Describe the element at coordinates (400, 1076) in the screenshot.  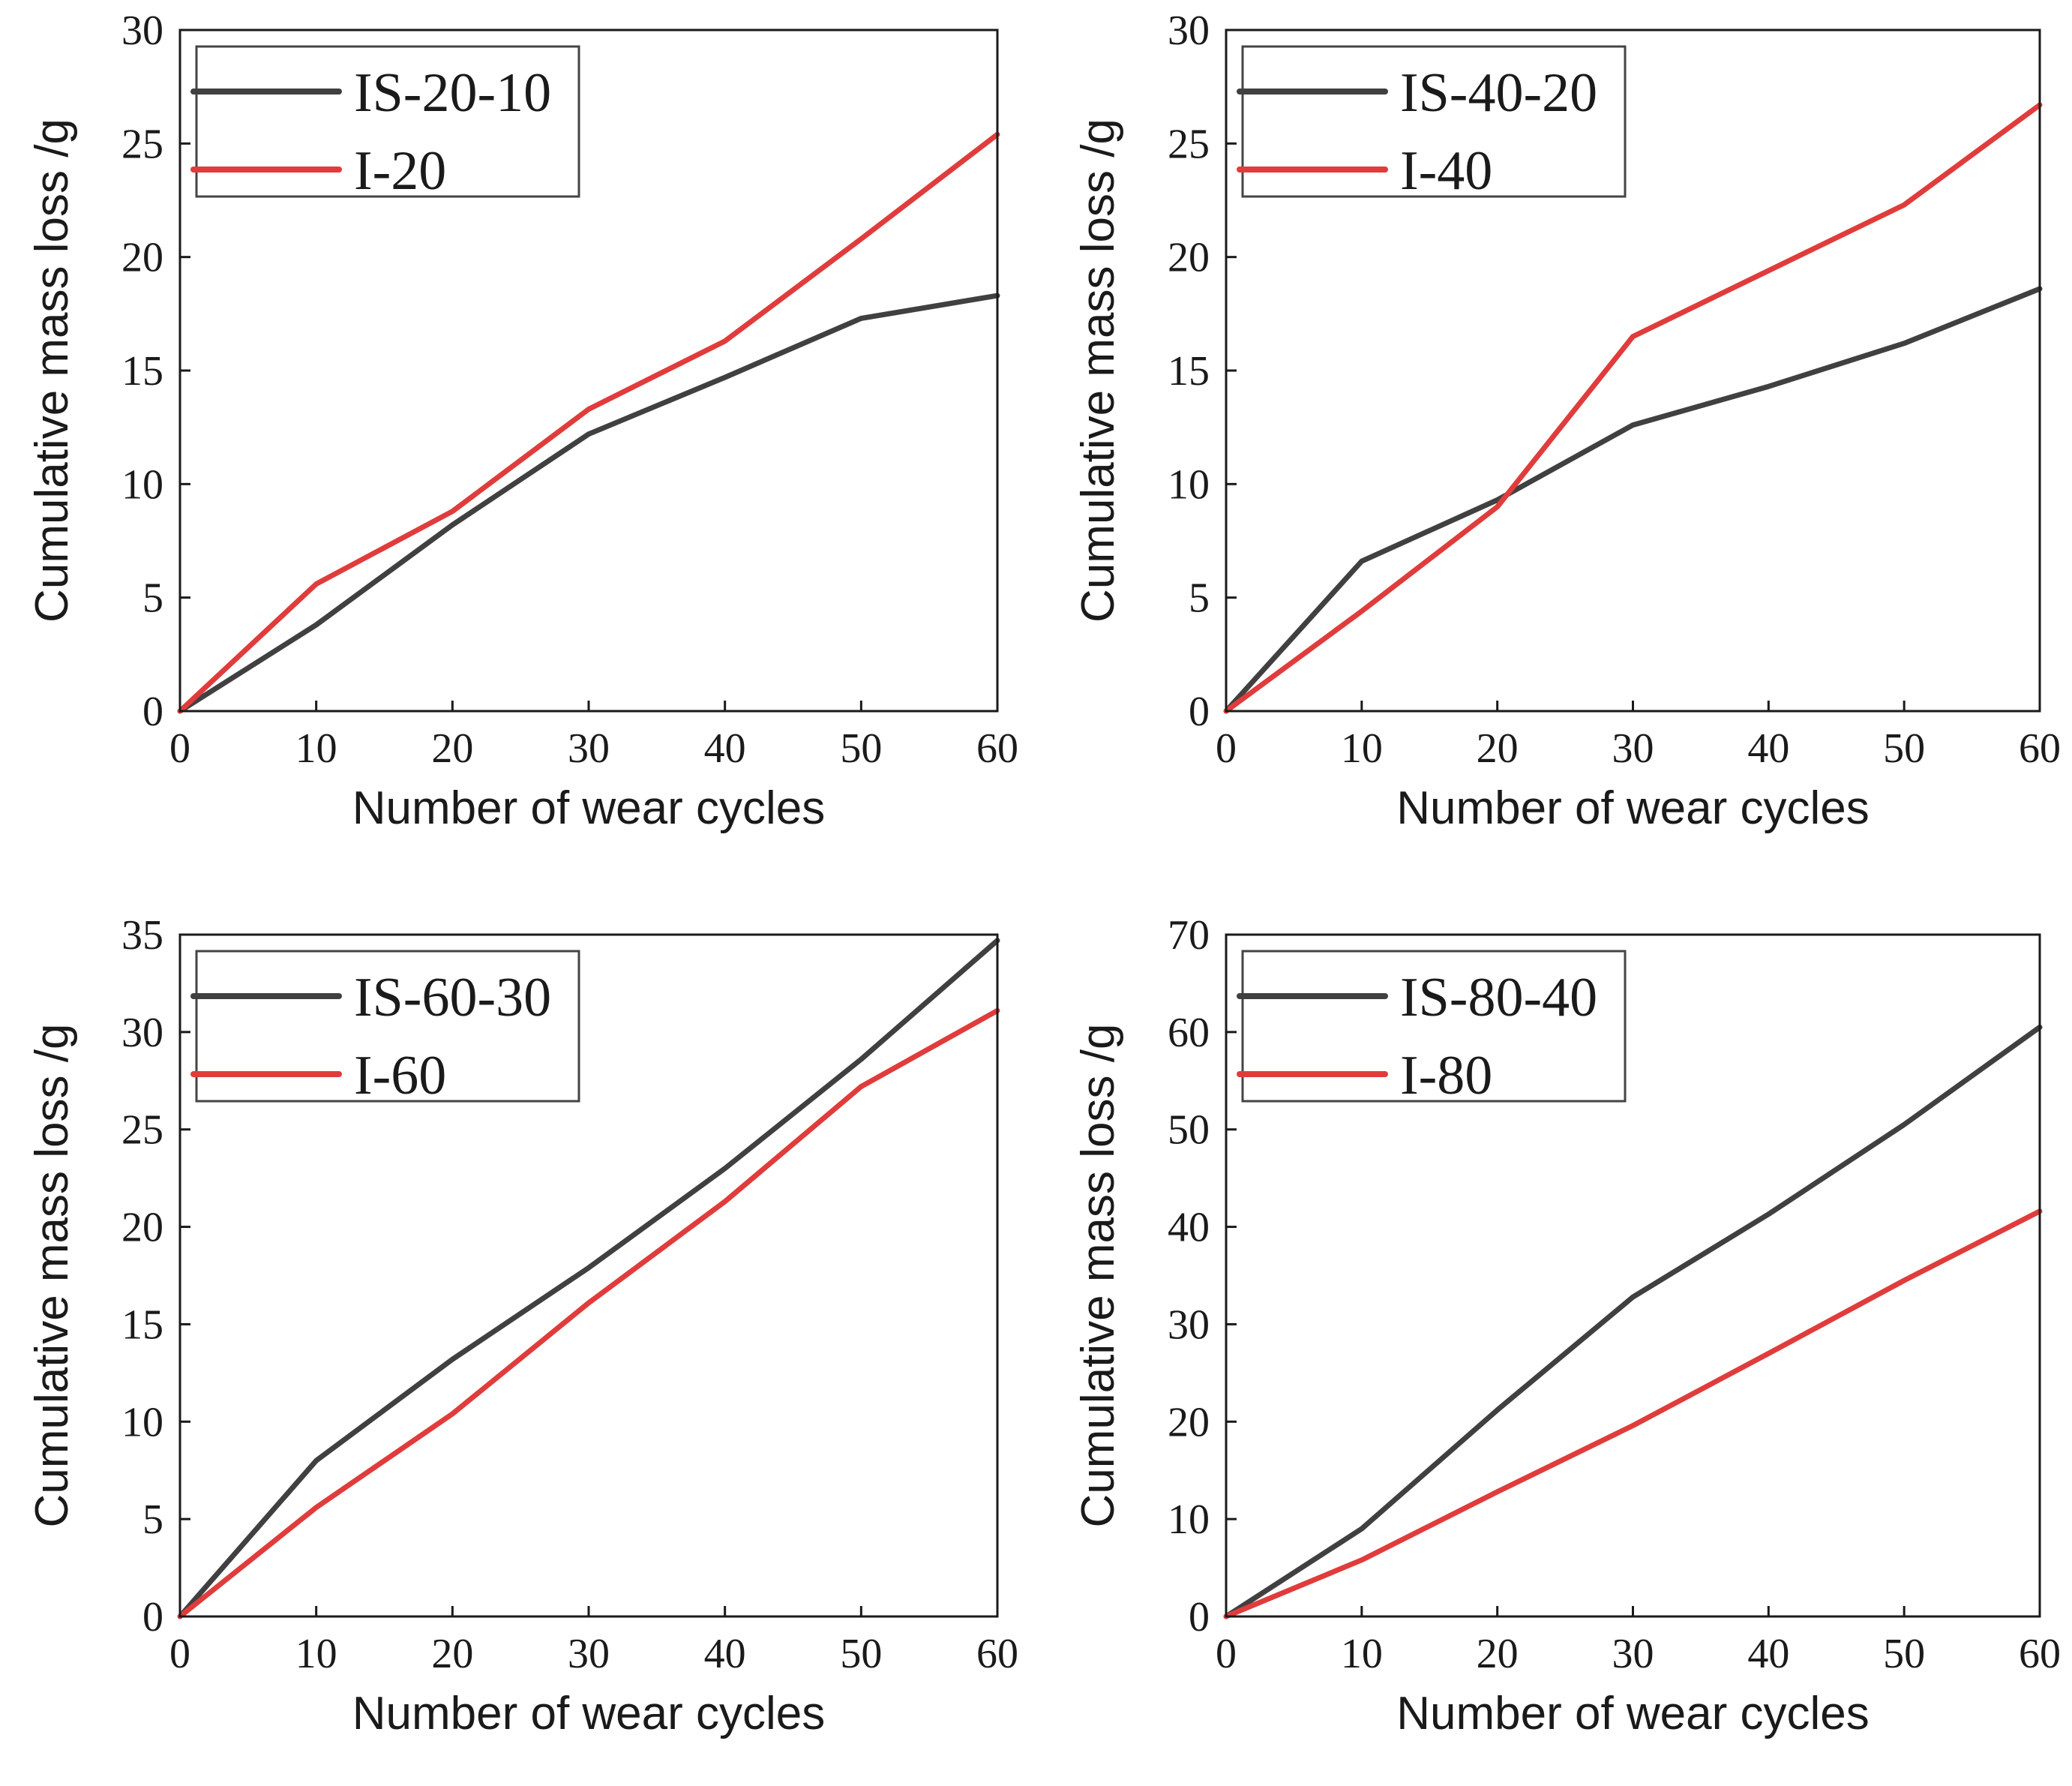
I see `legend-label: I-60` at that location.